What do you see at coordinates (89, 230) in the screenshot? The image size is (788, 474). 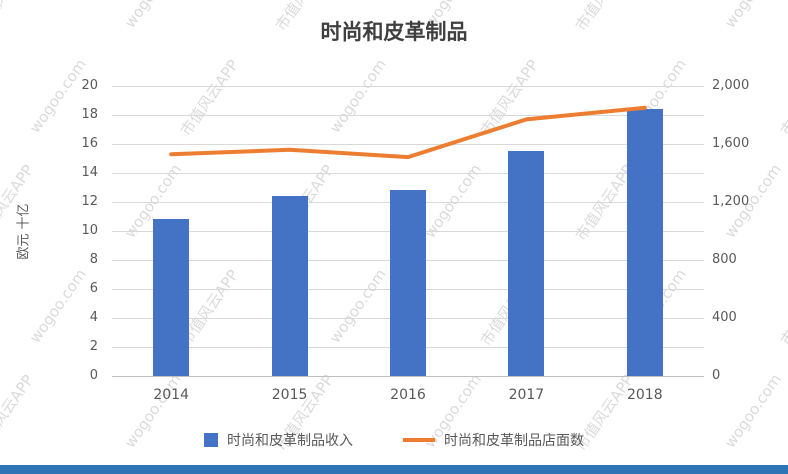 I see `left-axis-tick: 10` at bounding box center [89, 230].